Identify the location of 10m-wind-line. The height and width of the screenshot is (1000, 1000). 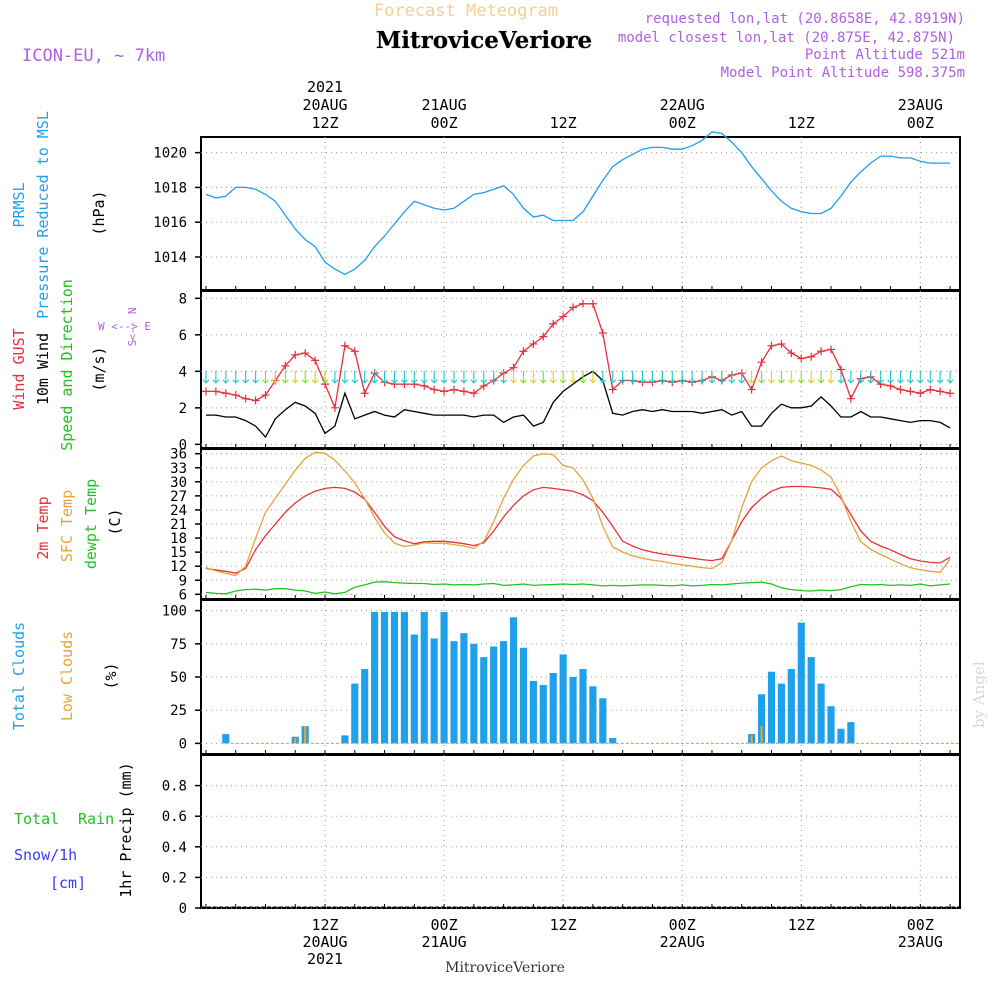
(578, 404).